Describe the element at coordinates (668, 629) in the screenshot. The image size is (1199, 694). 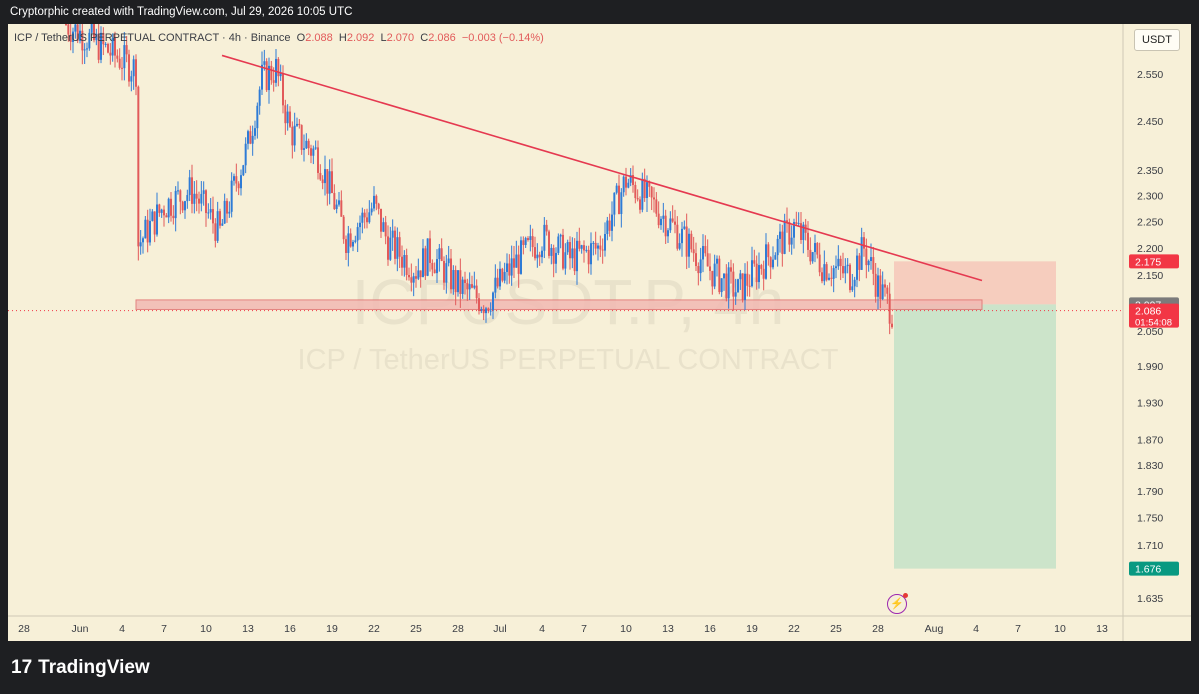
I see `x-tick-label: 13` at that location.